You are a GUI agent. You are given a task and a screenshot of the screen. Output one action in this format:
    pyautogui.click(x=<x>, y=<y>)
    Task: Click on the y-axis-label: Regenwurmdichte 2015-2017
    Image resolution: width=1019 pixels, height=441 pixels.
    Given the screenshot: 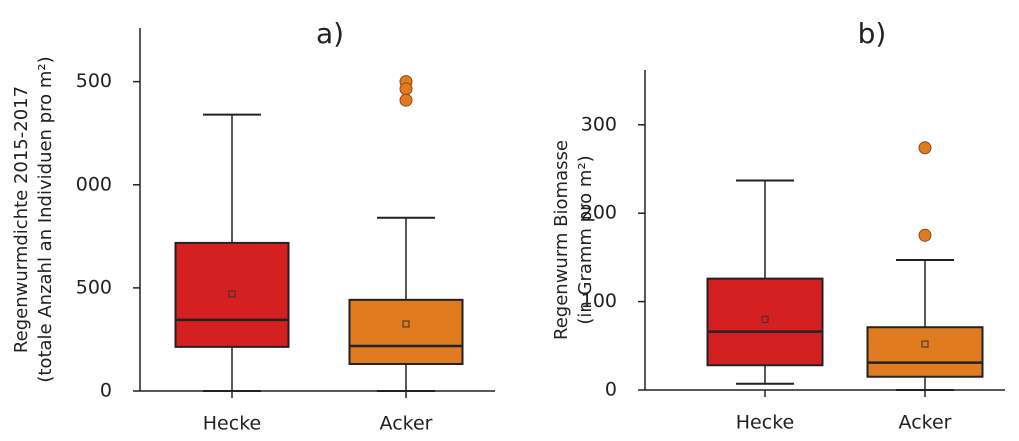 What is the action you would take?
    pyautogui.click(x=21, y=219)
    